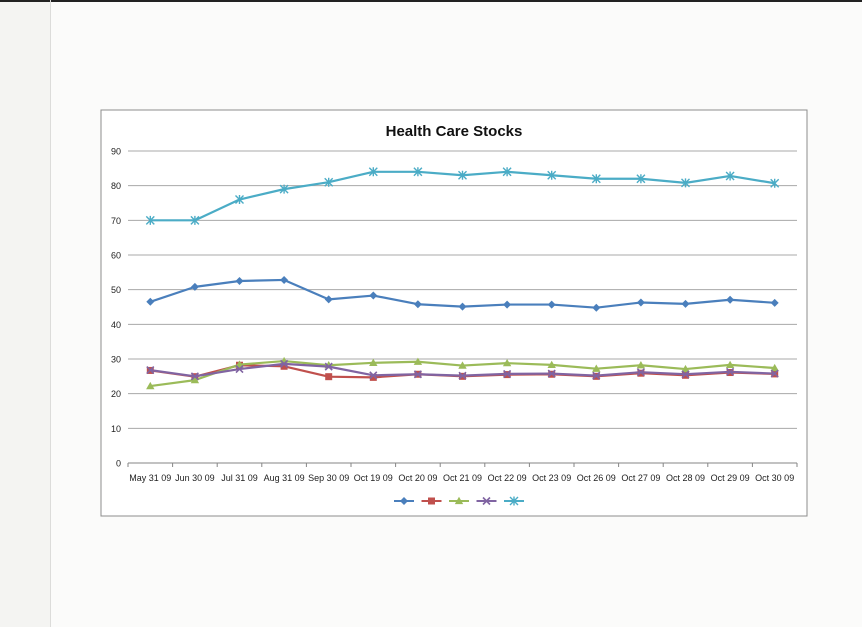 The width and height of the screenshot is (862, 627). Describe the element at coordinates (116, 221) in the screenshot. I see `y-tick-label: 70` at that location.